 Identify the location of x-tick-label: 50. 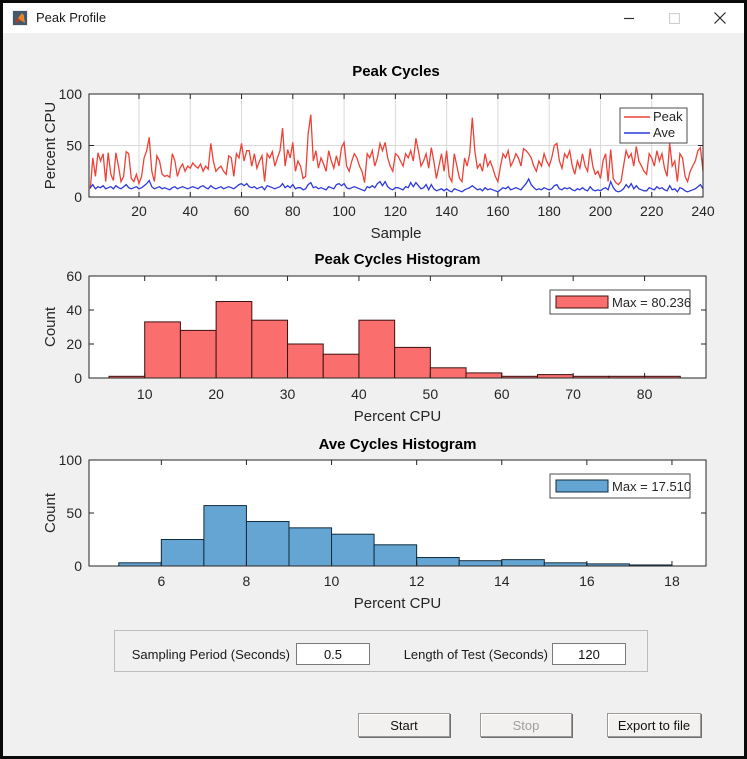
(431, 394).